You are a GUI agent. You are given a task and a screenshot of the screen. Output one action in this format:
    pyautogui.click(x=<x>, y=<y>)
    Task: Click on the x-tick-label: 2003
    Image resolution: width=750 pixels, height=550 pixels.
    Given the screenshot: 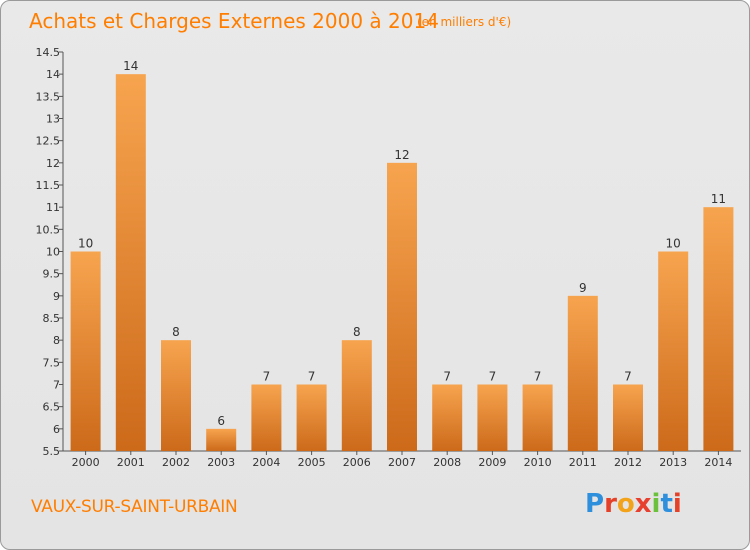 What is the action you would take?
    pyautogui.click(x=221, y=462)
    